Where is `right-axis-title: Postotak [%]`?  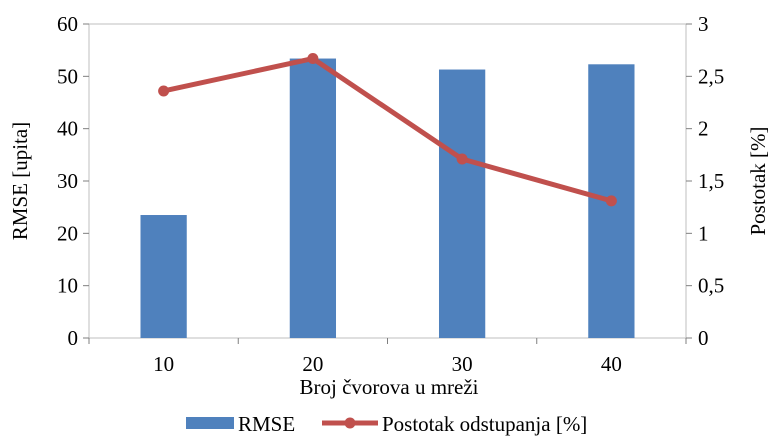 right-axis-title: Postotak [%] is located at coordinates (758, 180).